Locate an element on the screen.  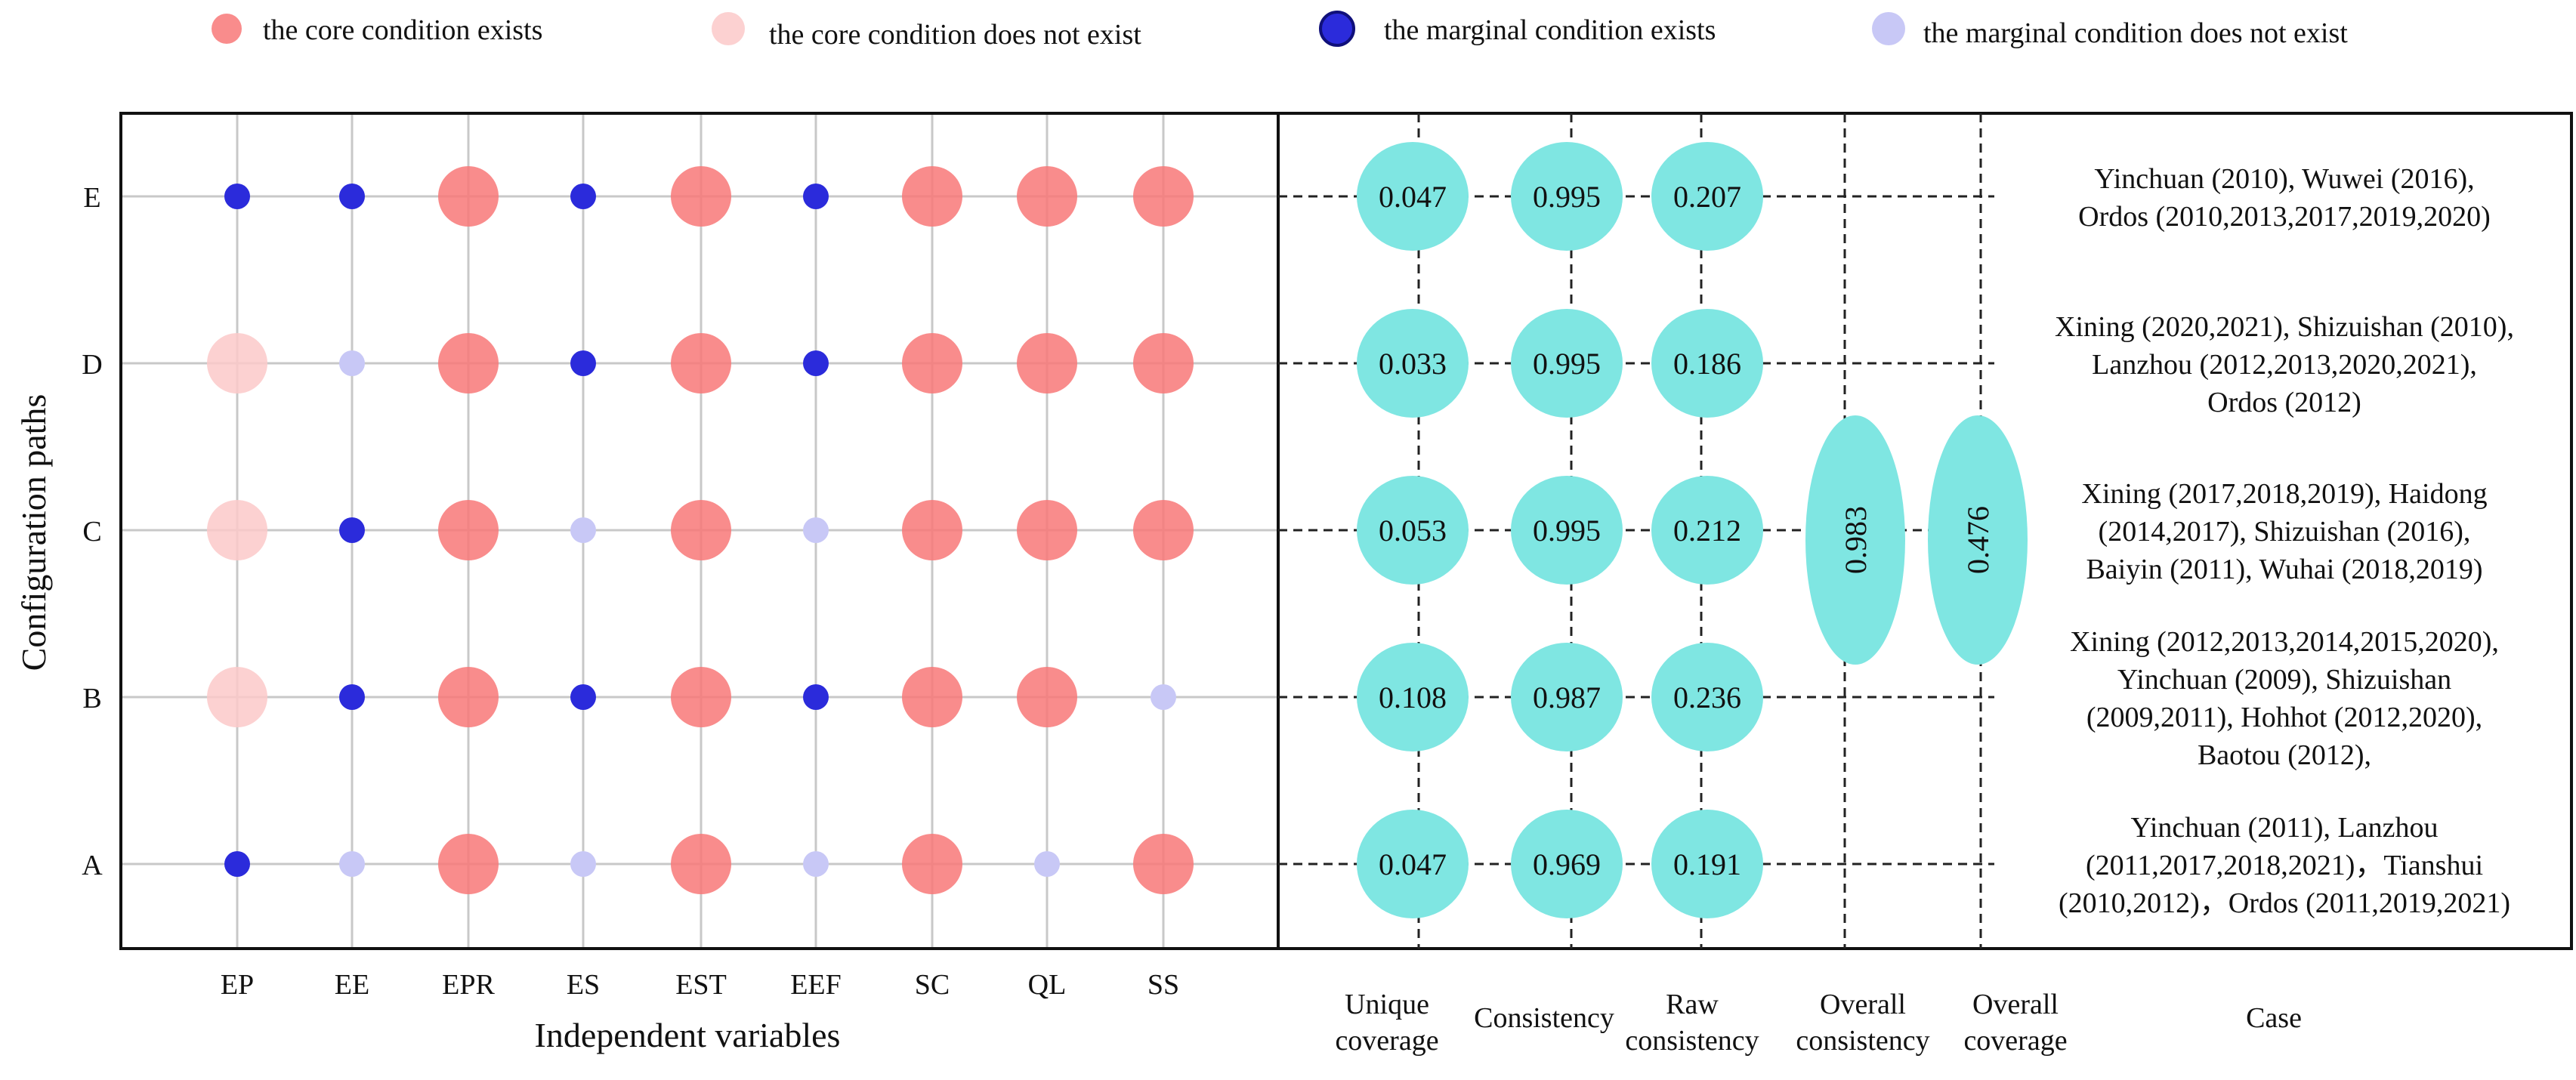
metric-bubble-consistency-A is located at coordinates (1567, 864).